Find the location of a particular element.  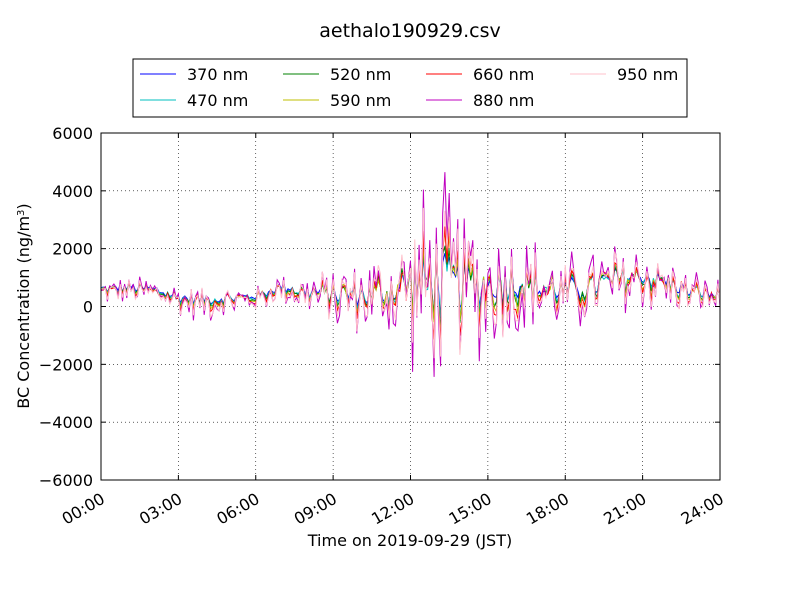

y-tick-label: 4000 is located at coordinates (72, 191).